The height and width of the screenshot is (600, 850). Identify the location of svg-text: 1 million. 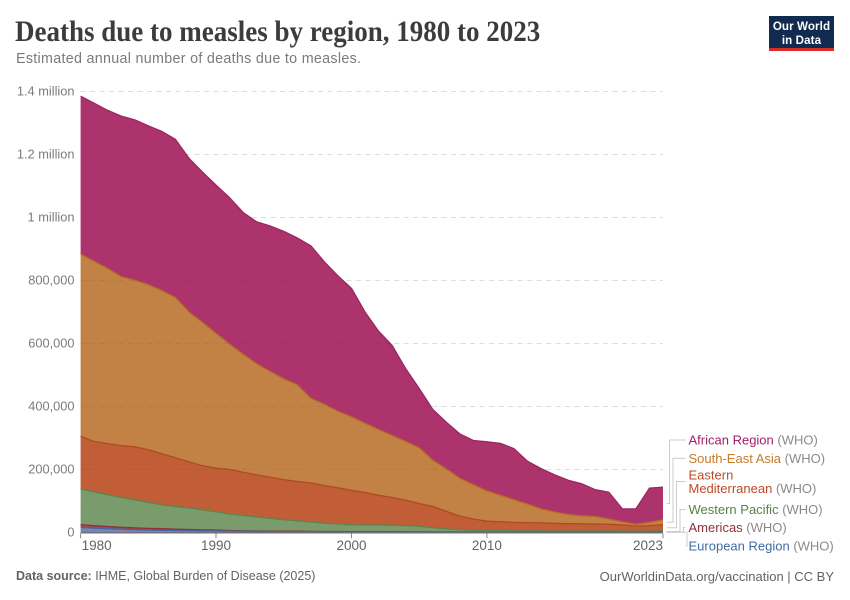
(51, 216).